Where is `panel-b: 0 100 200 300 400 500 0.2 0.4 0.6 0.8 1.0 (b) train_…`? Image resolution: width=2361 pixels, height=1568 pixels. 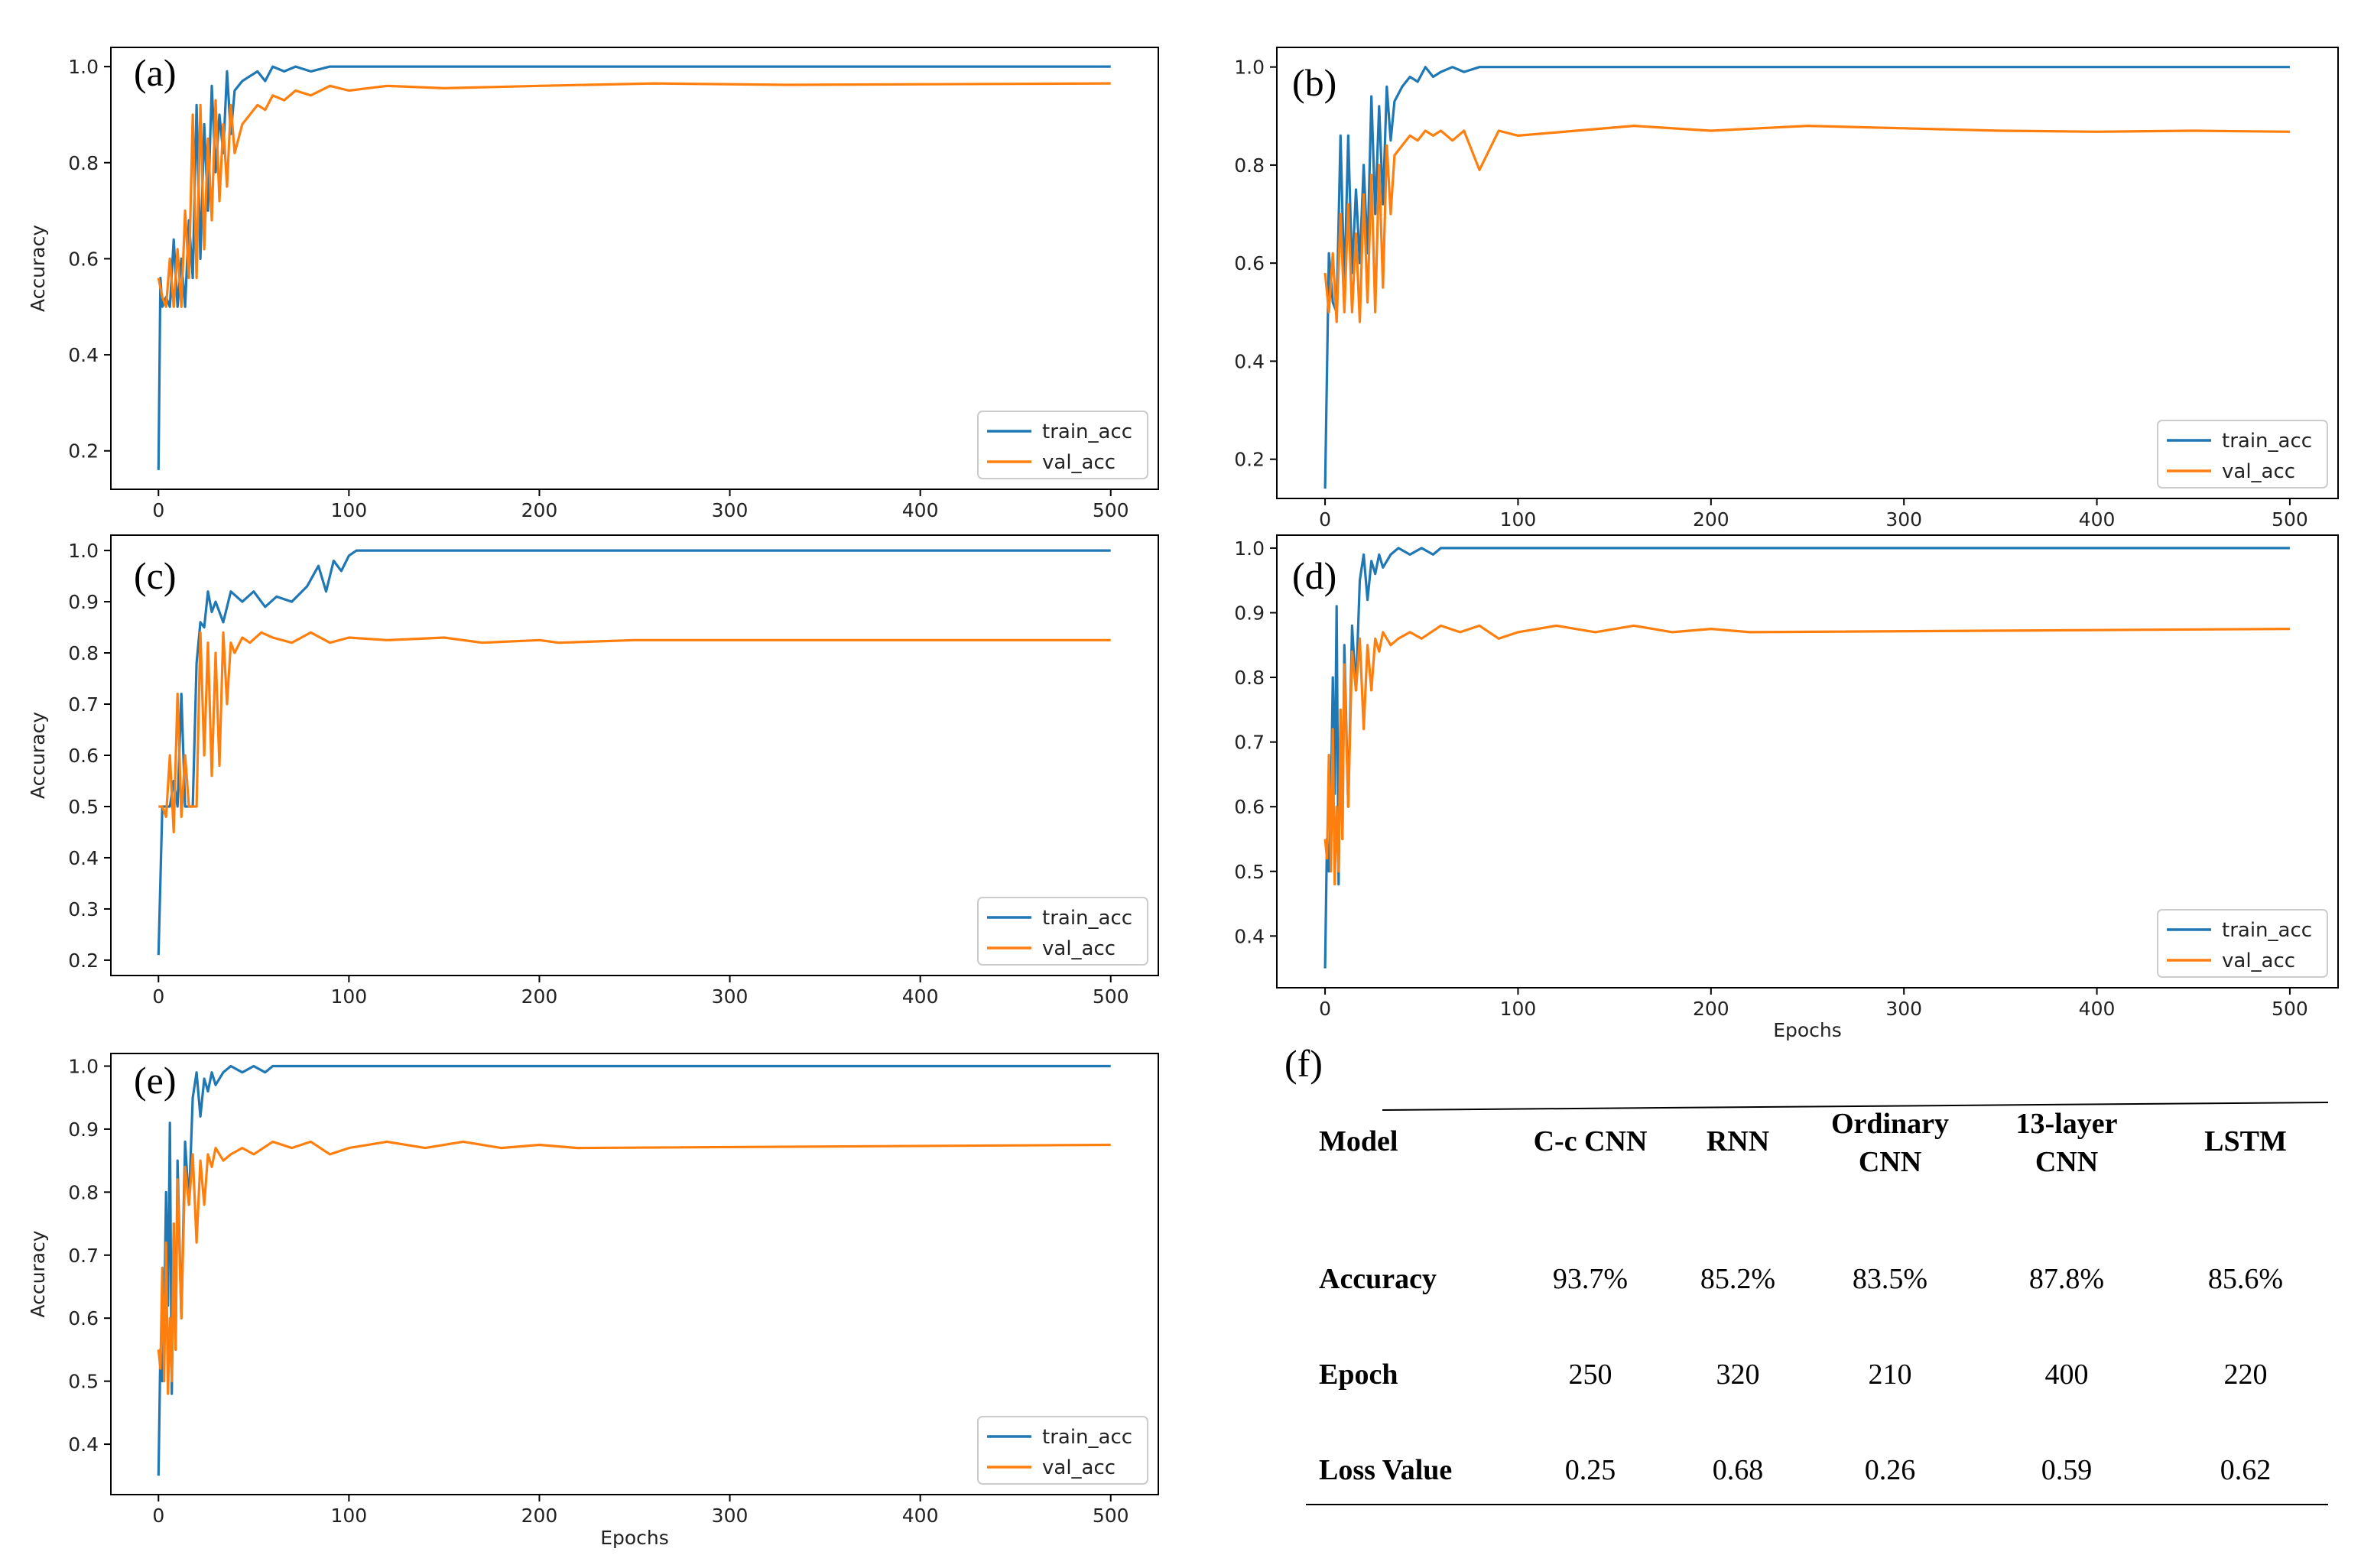 panel-b: 0 100 200 300 400 500 0.2 0.4 0.6 0.8 1.0 (b) train_… is located at coordinates (1787, 289).